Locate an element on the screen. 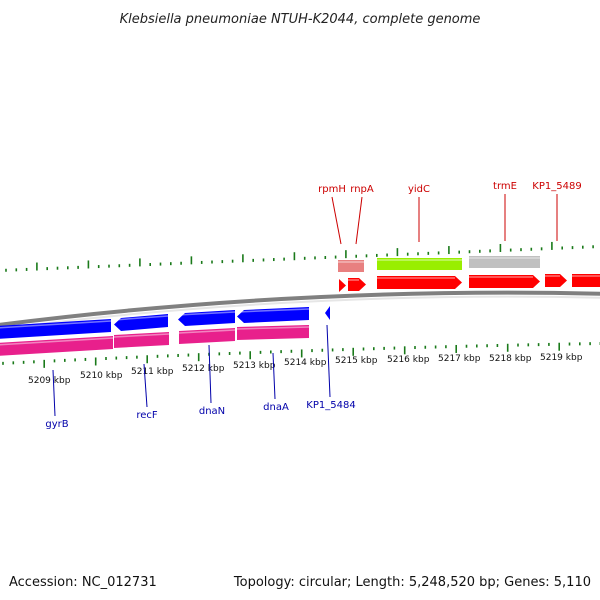 This screenshot has width=600, height=600. reverse-gene-gyrB is located at coordinates (56, 346).